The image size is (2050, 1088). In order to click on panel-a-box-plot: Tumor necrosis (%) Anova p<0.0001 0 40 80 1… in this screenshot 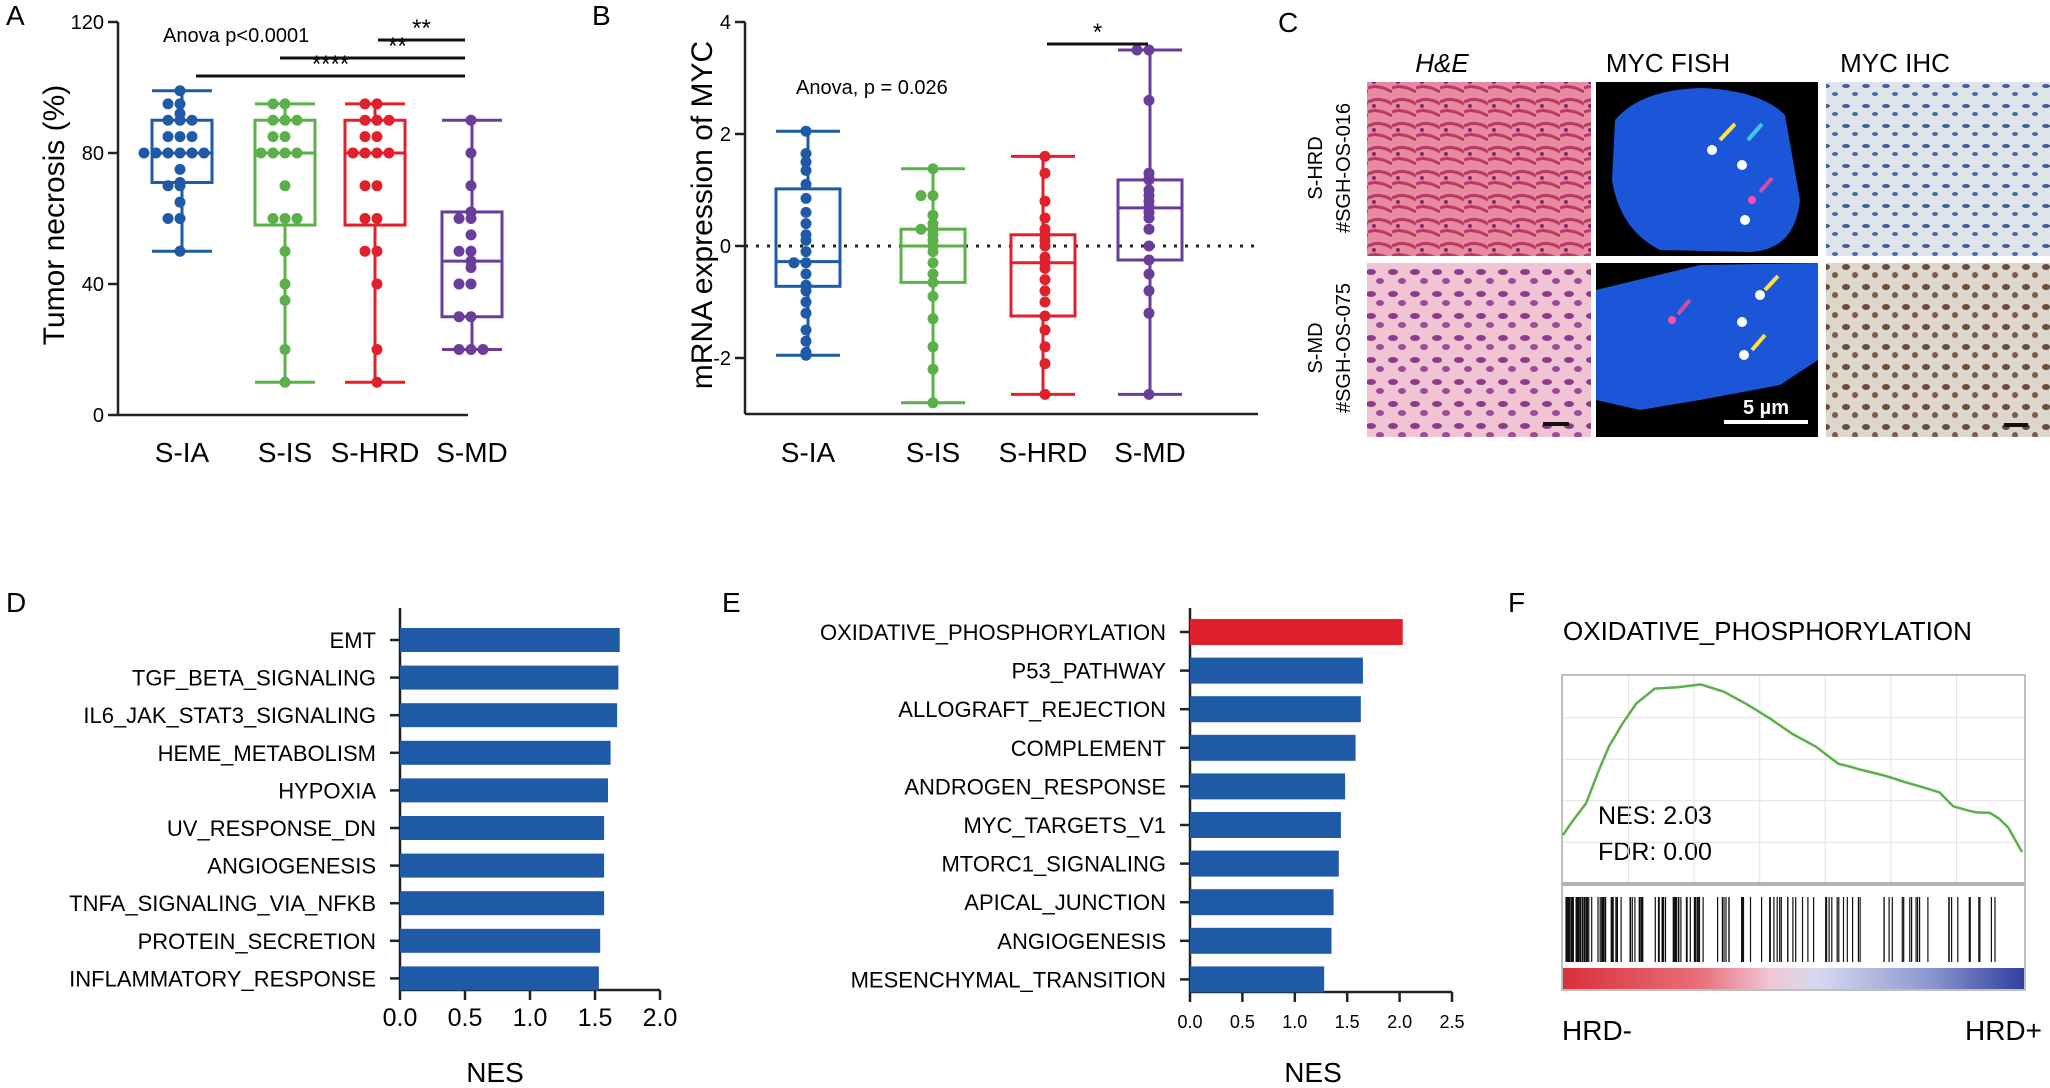, I will do `click(273, 240)`.